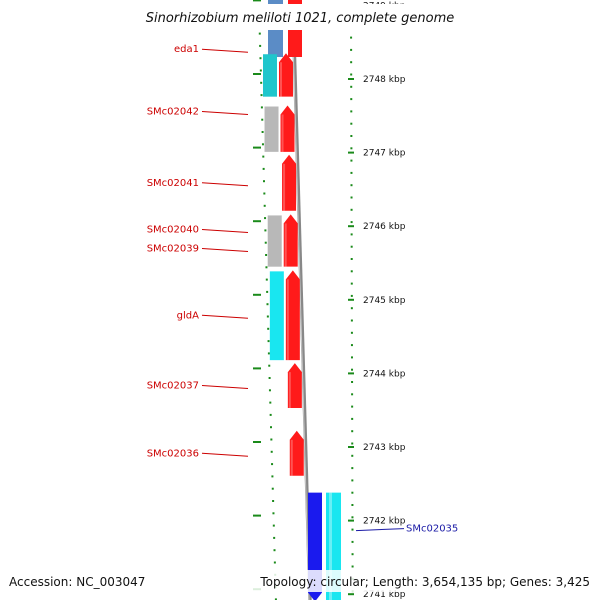  What do you see at coordinates (330, 546) in the screenshot?
I see `companion-shade` at bounding box center [330, 546].